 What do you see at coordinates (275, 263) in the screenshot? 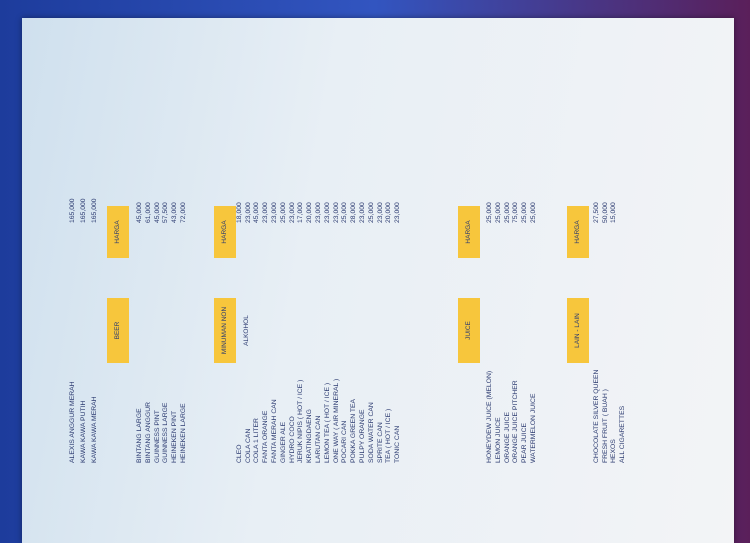
I see `menu-item: FANTA MERAH CAN 23,000` at bounding box center [275, 263].